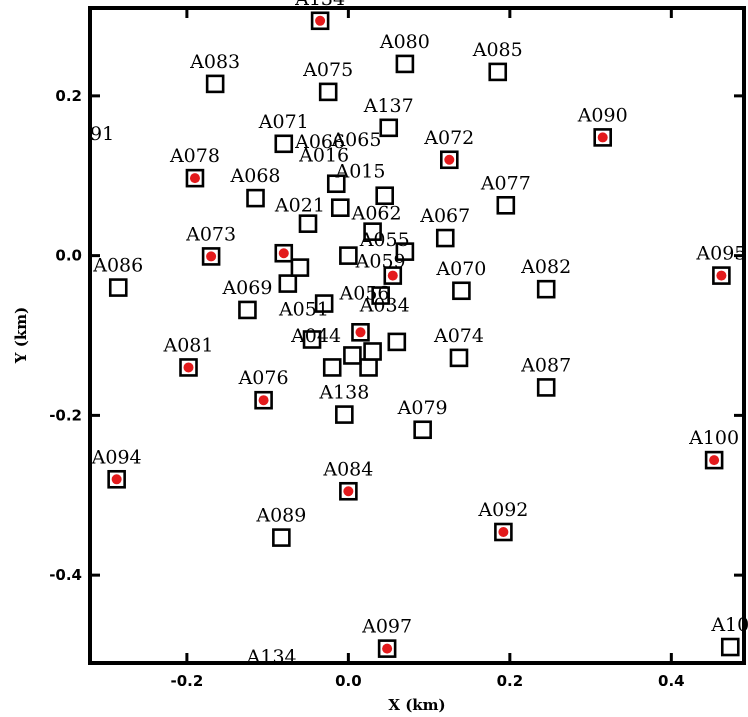 The width and height of the screenshot is (748, 717). Describe the element at coordinates (117, 266) in the screenshot. I see `point-label: A086` at that location.